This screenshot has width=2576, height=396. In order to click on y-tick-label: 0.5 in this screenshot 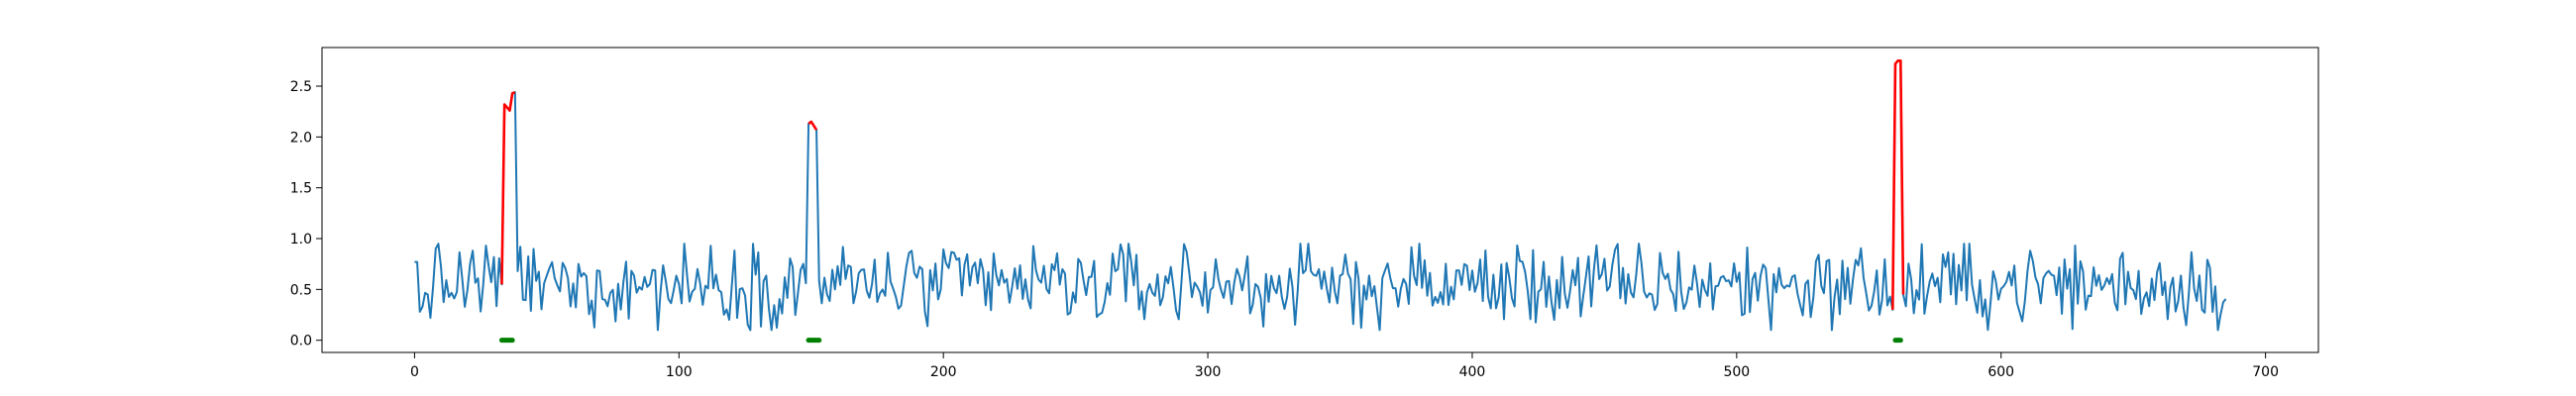, I will do `click(301, 290)`.